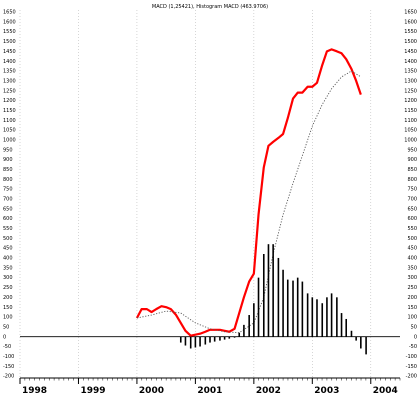  What do you see at coordinates (415, 337) in the screenshot?
I see `y-tick-label-right: 0` at bounding box center [415, 337].